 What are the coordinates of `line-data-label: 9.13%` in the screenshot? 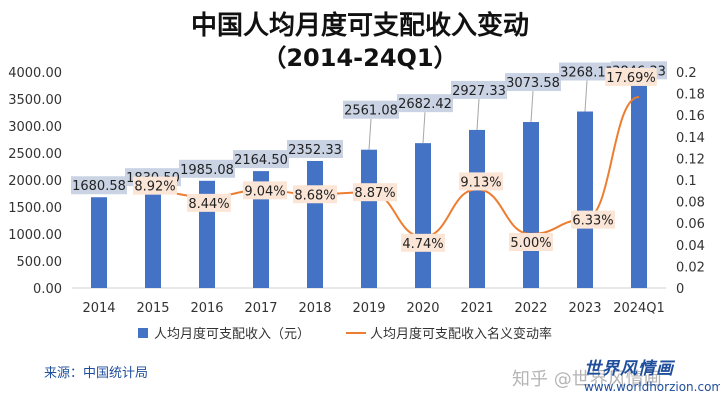 It's located at (480, 182).